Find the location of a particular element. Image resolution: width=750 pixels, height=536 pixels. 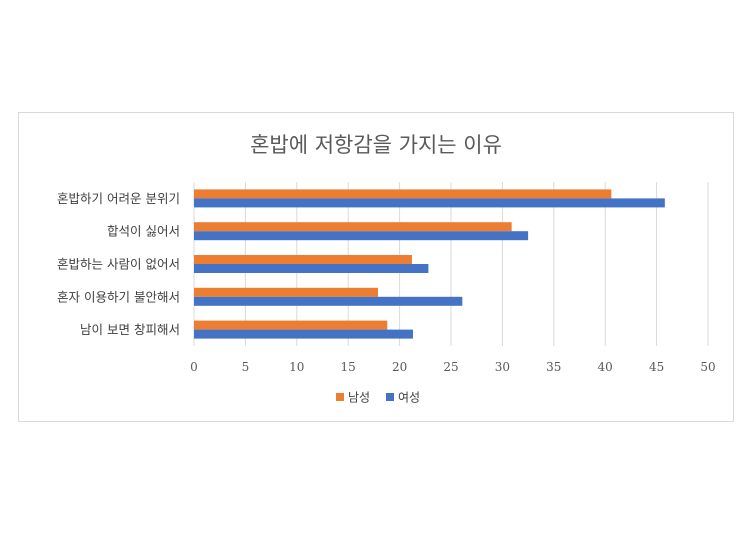

x-axis-ticks: 0 5 10 15 20 25 30 35 40 45 50 is located at coordinates (452, 367).